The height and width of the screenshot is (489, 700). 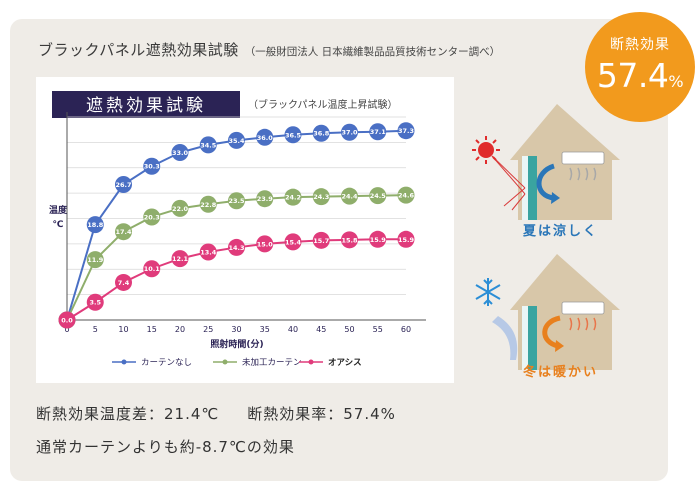 What do you see at coordinates (95, 329) in the screenshot?
I see `x-tick-label: 5` at bounding box center [95, 329].